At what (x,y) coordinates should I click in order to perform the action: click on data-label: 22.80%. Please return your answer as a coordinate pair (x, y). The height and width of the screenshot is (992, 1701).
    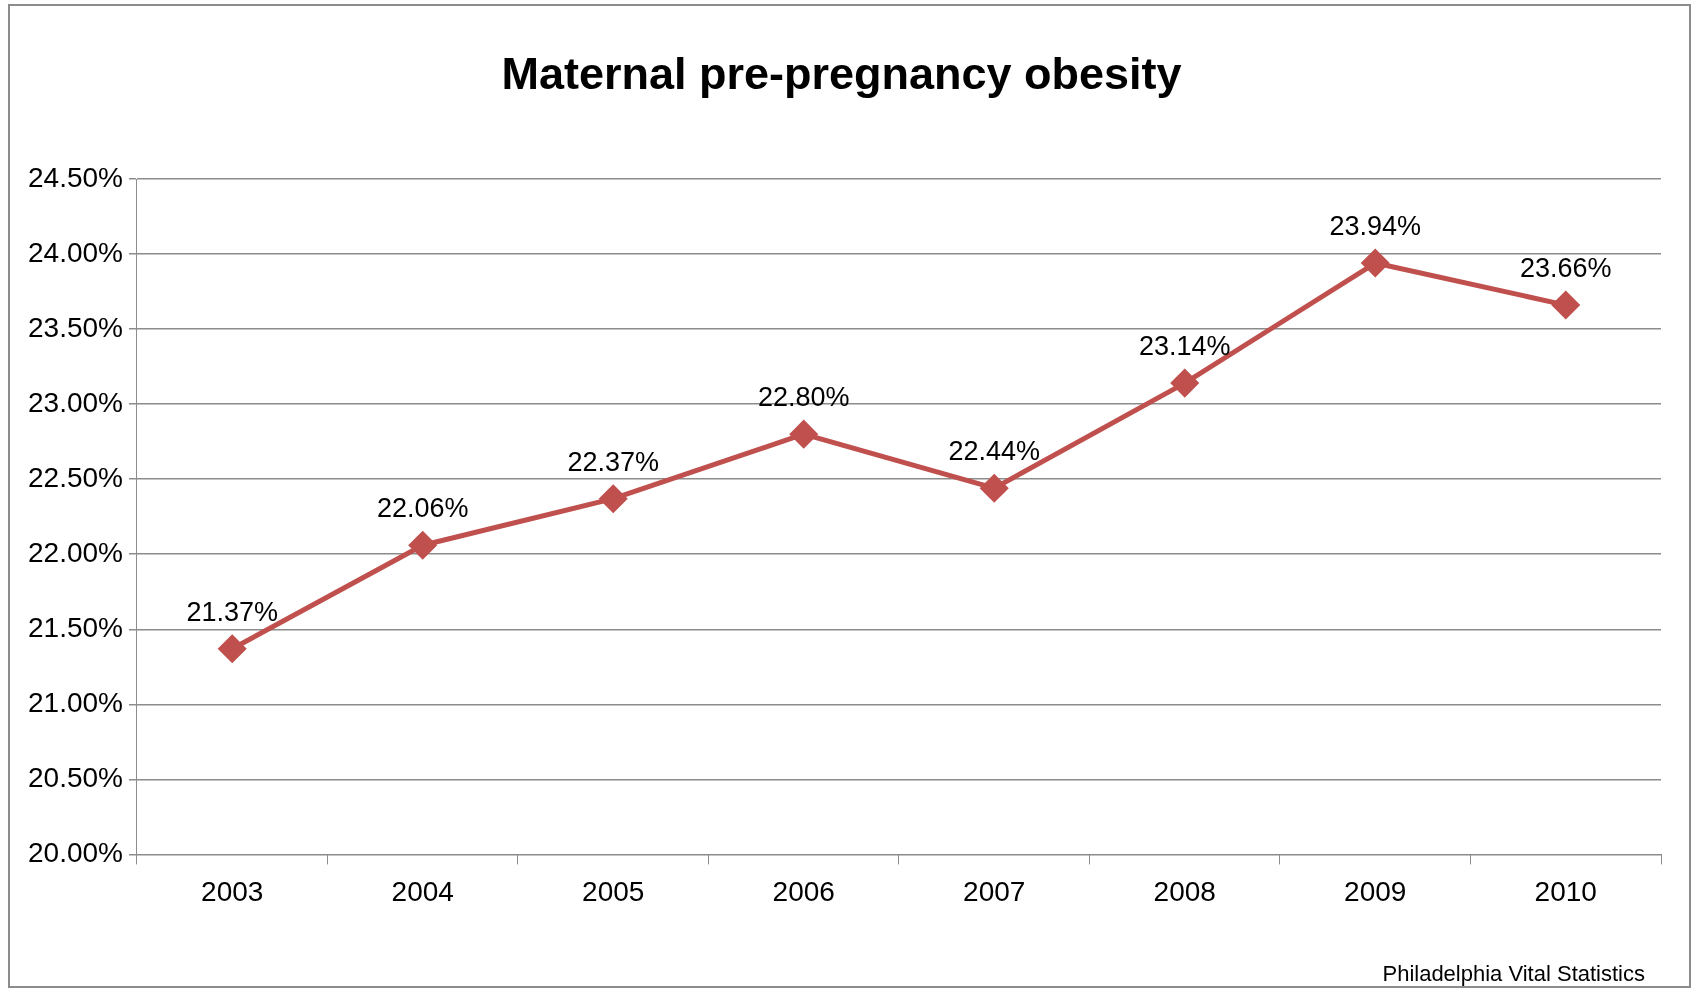
    Looking at the image, I should click on (803, 397).